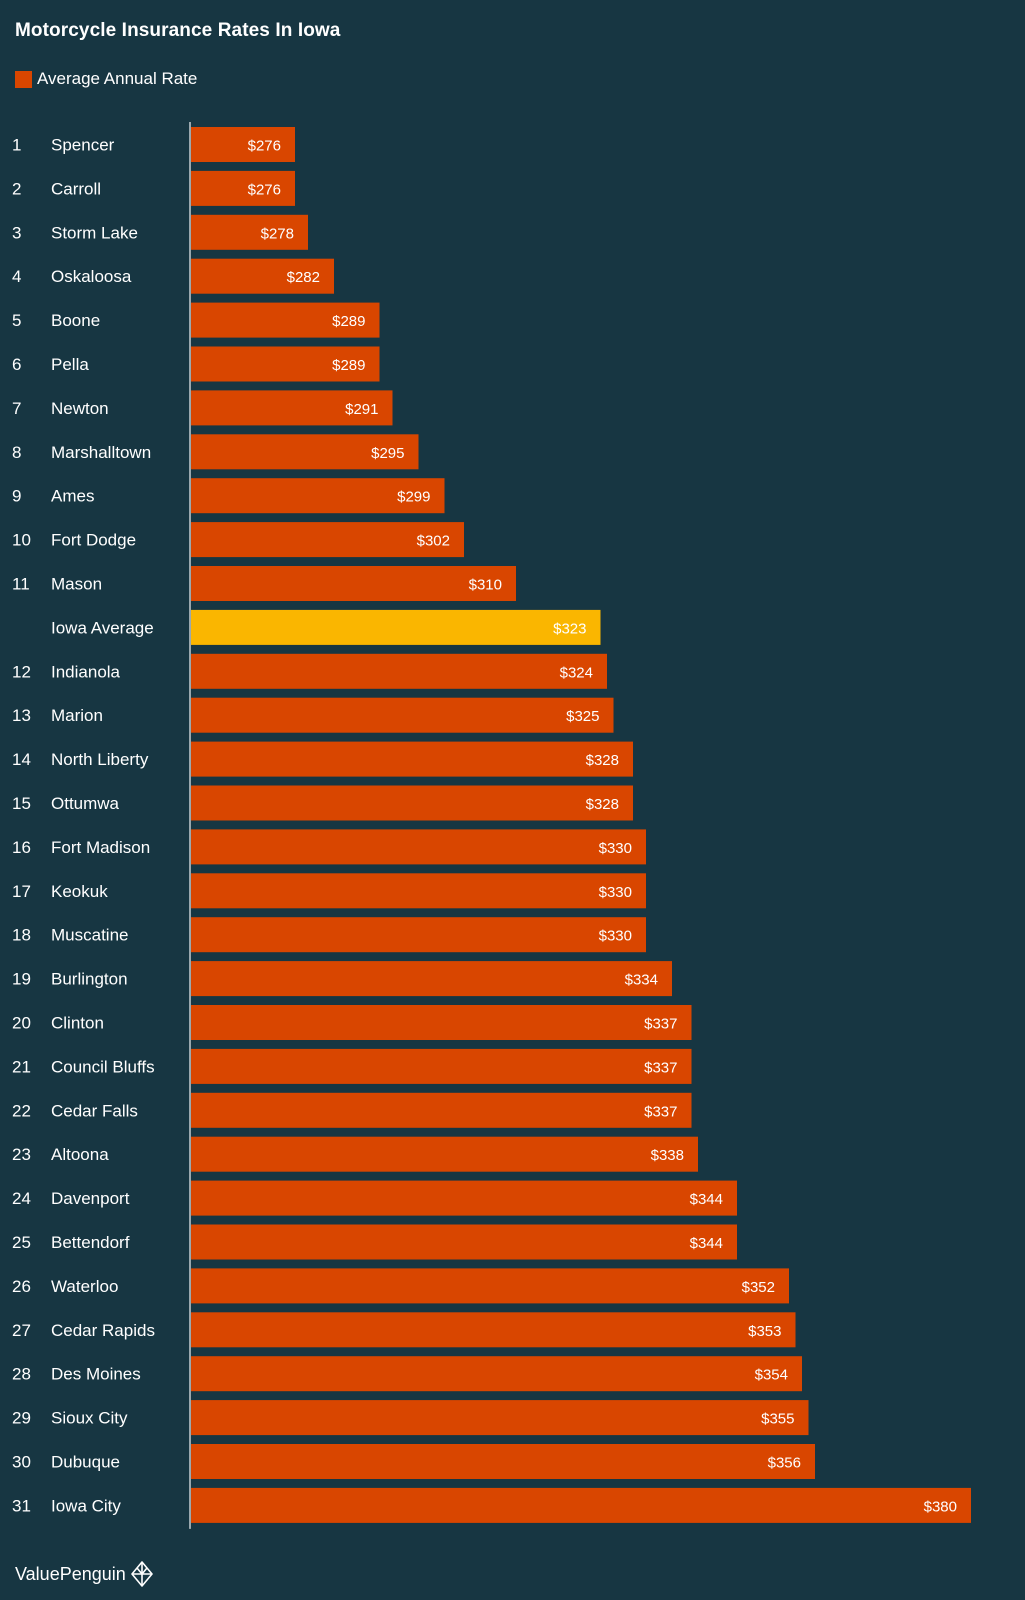  Describe the element at coordinates (21, 847) in the screenshot. I see `rank-label: 16` at that location.